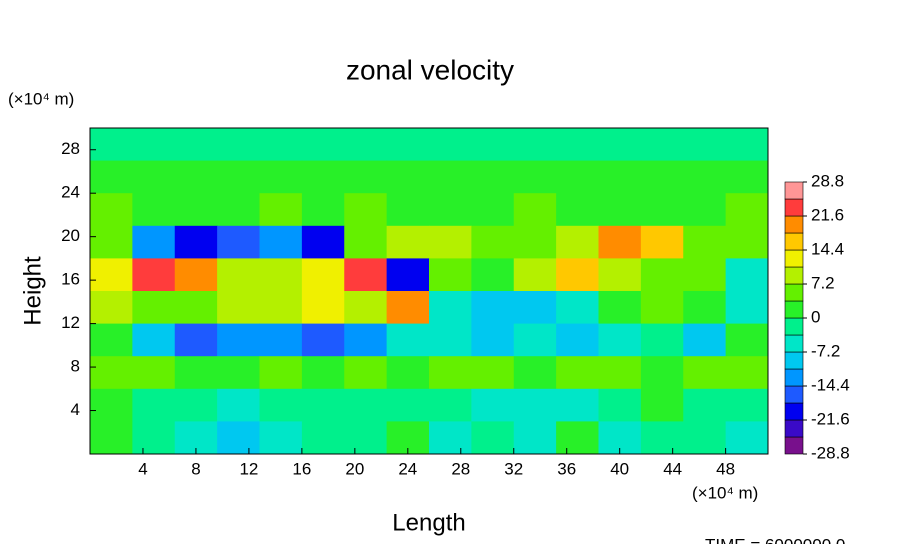 Image resolution: width=904 pixels, height=544 pixels. What do you see at coordinates (827, 180) in the screenshot?
I see `colorbar-label: 28.8` at bounding box center [827, 180].